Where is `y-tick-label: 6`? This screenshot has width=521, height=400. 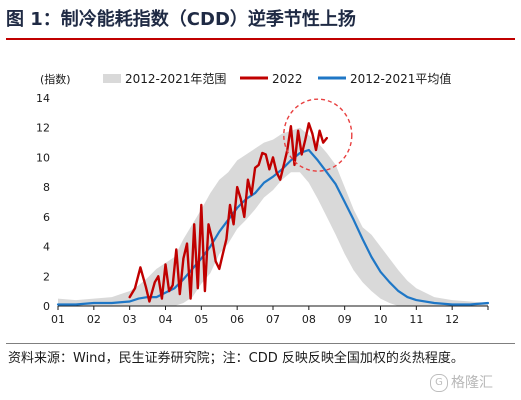 y-tick-label: 6 is located at coordinates (46, 217).